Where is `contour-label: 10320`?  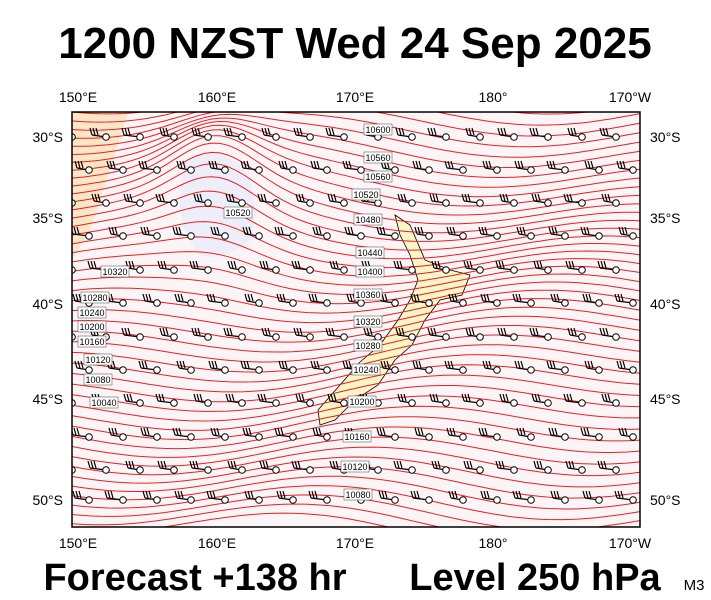
contour-label: 10320 is located at coordinates (367, 322).